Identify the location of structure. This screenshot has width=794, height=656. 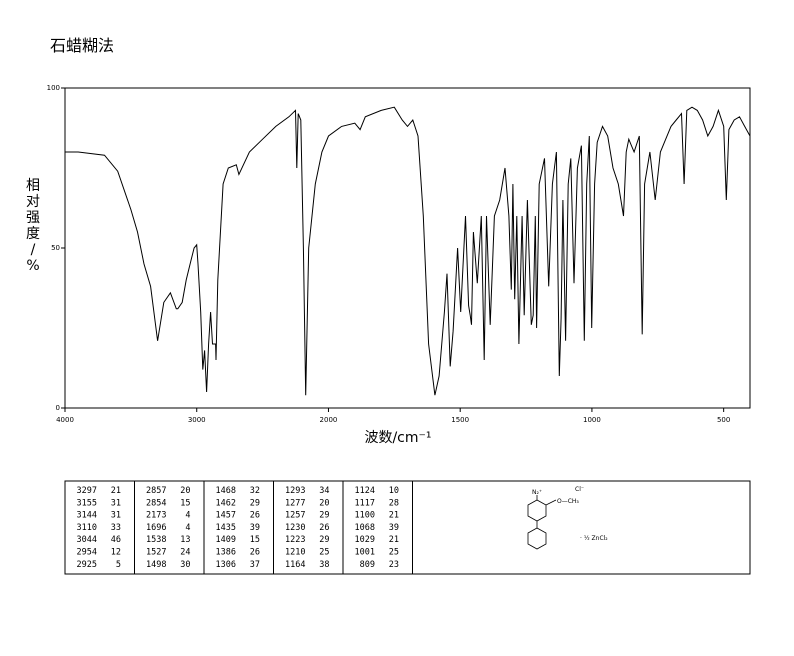
(542, 522).